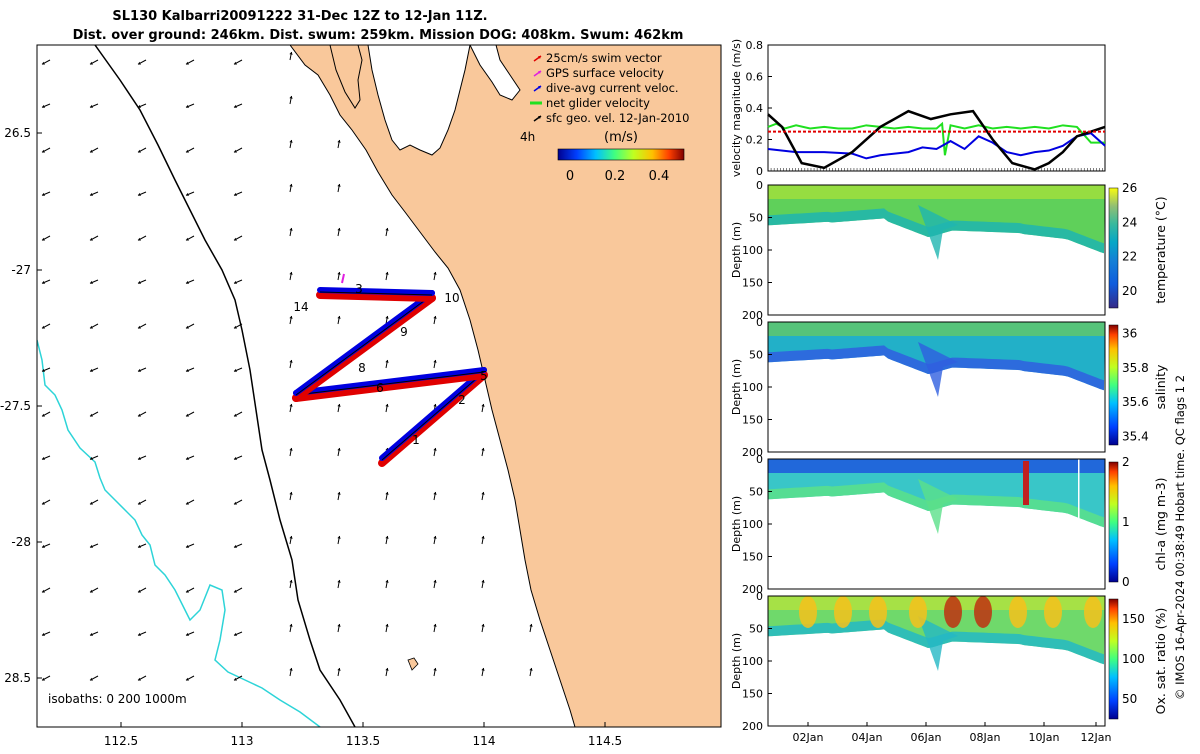 The image size is (1200, 754). Describe the element at coordinates (343, 278) in the screenshot. I see `gps-vector` at that location.